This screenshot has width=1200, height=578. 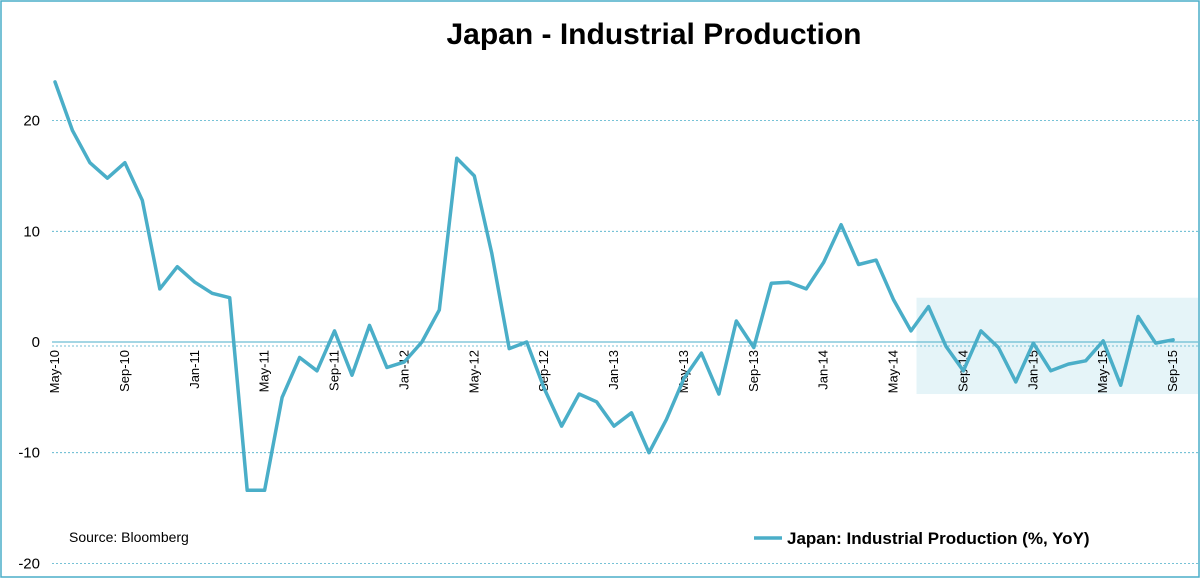 What do you see at coordinates (473, 371) in the screenshot?
I see `x-tick-label: May-12` at bounding box center [473, 371].